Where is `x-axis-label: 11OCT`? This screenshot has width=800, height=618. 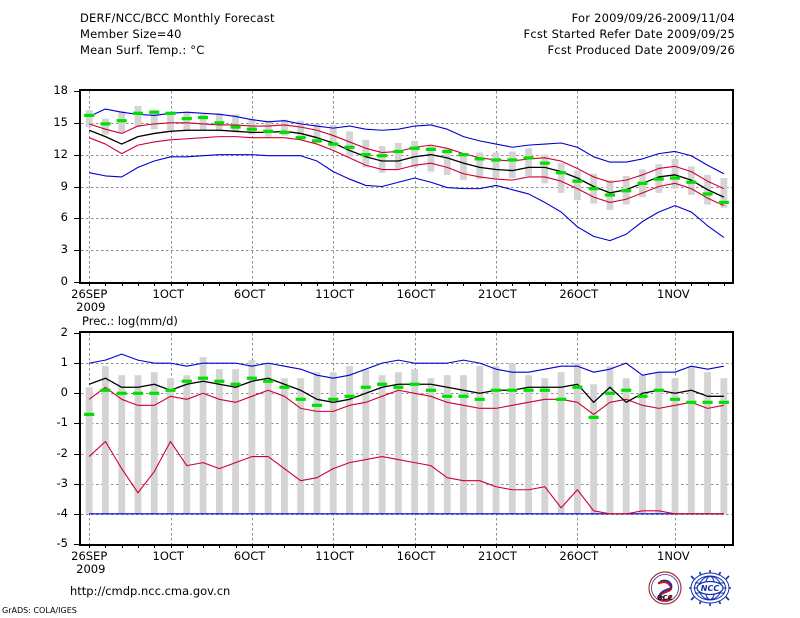
x-axis-label: 11OCT is located at coordinates (334, 556).